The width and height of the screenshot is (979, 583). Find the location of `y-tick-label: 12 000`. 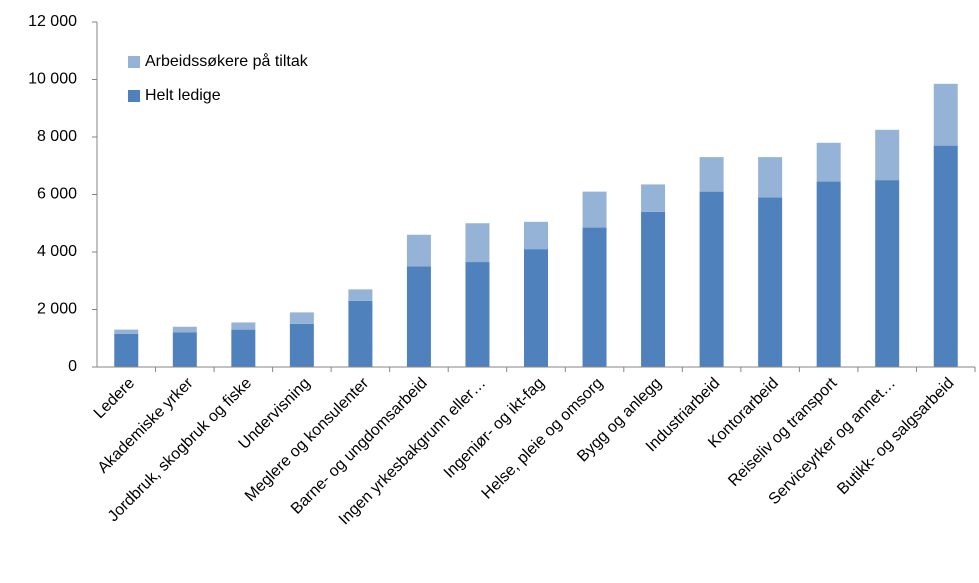

y-tick-label: 12 000 is located at coordinates (52, 21).